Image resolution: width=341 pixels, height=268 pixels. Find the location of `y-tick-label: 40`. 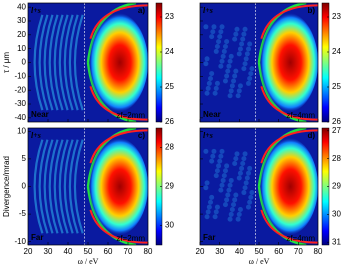

y-tick-label: 40 is located at coordinates (21, 6).